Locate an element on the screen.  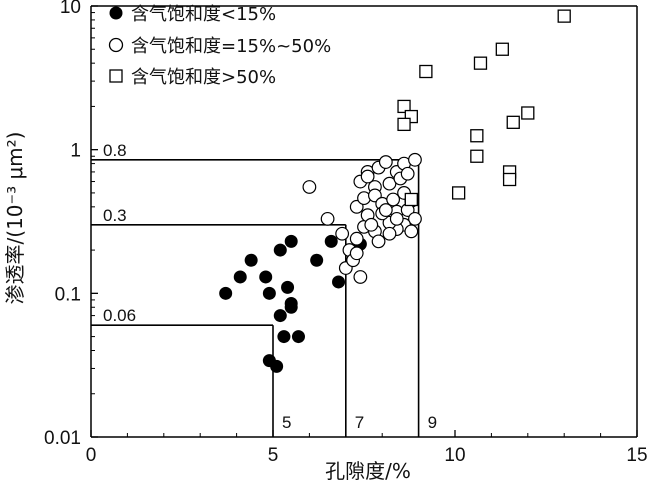
x-tick-label: 15 is located at coordinates (636, 455).